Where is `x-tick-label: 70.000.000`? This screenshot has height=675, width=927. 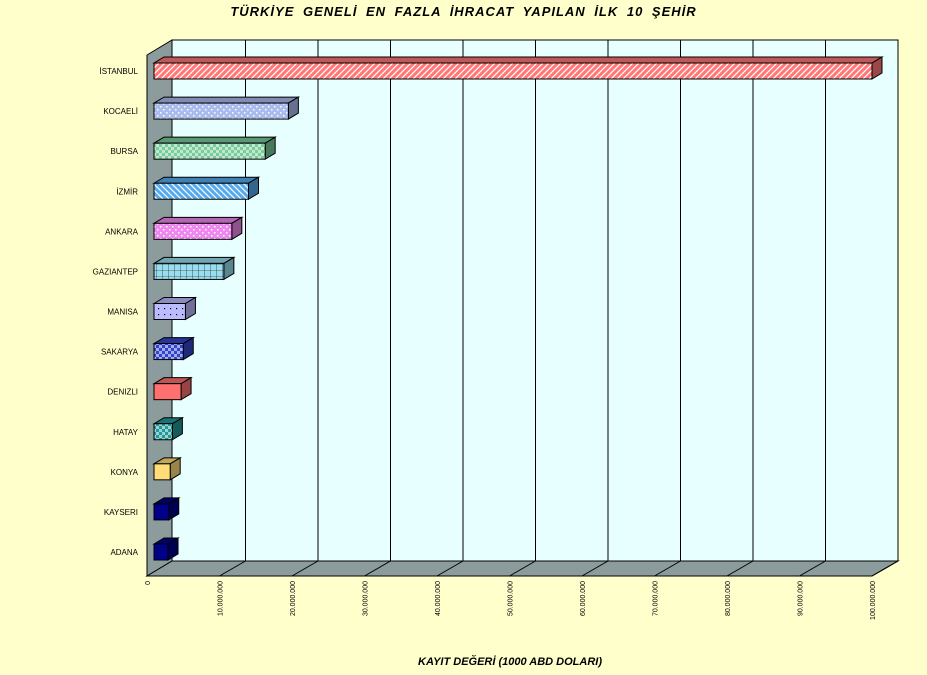
x-tick-label: 70.000.000 is located at coordinates (656, 598).